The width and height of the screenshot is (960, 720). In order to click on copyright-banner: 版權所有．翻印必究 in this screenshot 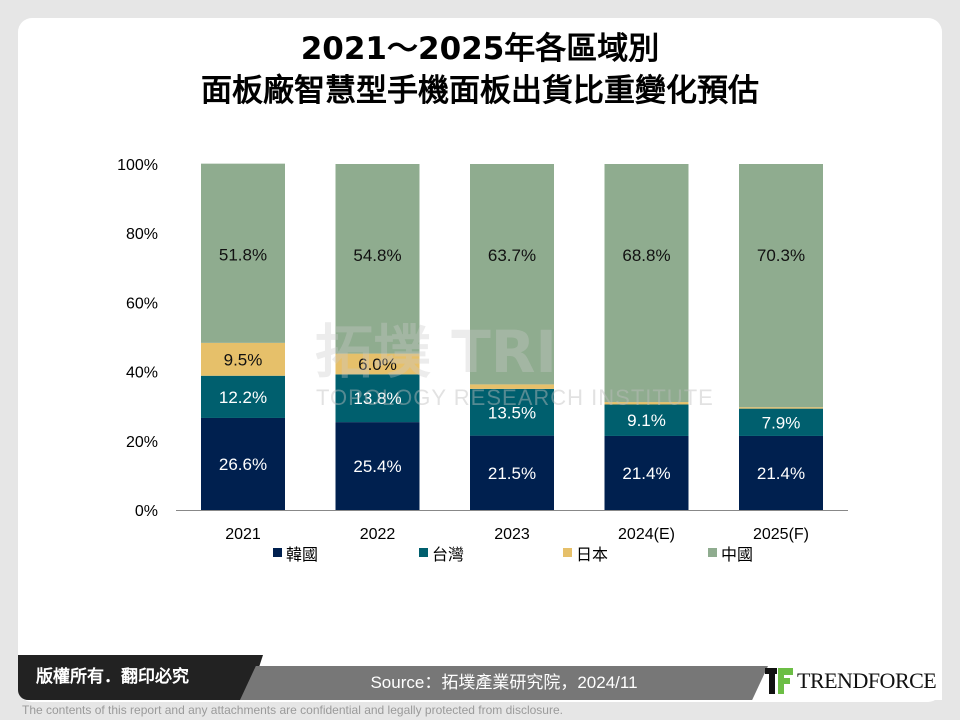, I will do `click(140, 677)`.